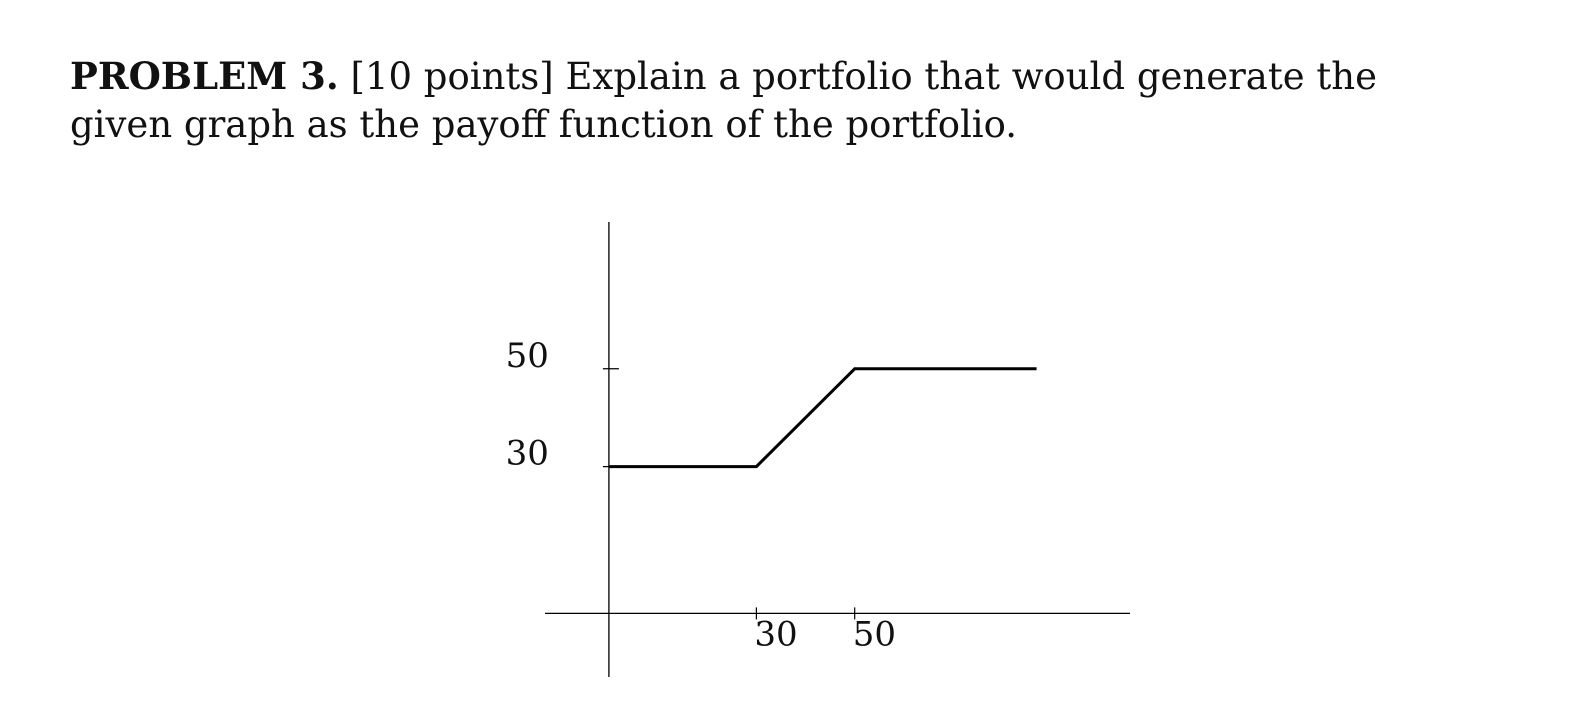 This screenshot has height=716, width=1570. What do you see at coordinates (204, 76) in the screenshot?
I see `problem-label: PROBLEM 3.` at bounding box center [204, 76].